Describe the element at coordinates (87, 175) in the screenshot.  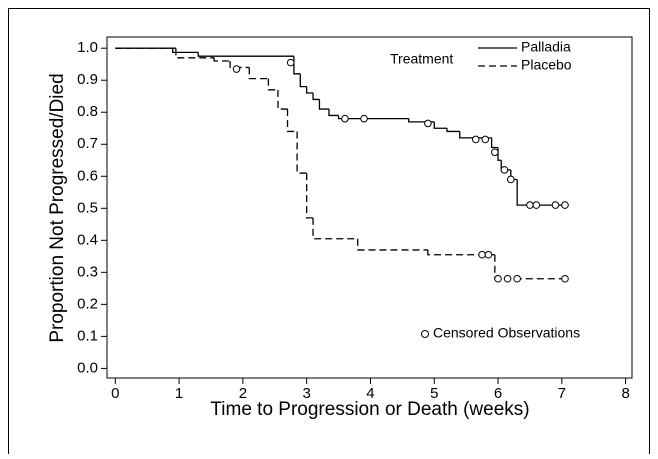
I see `y-tick-label: 0.6` at that location.